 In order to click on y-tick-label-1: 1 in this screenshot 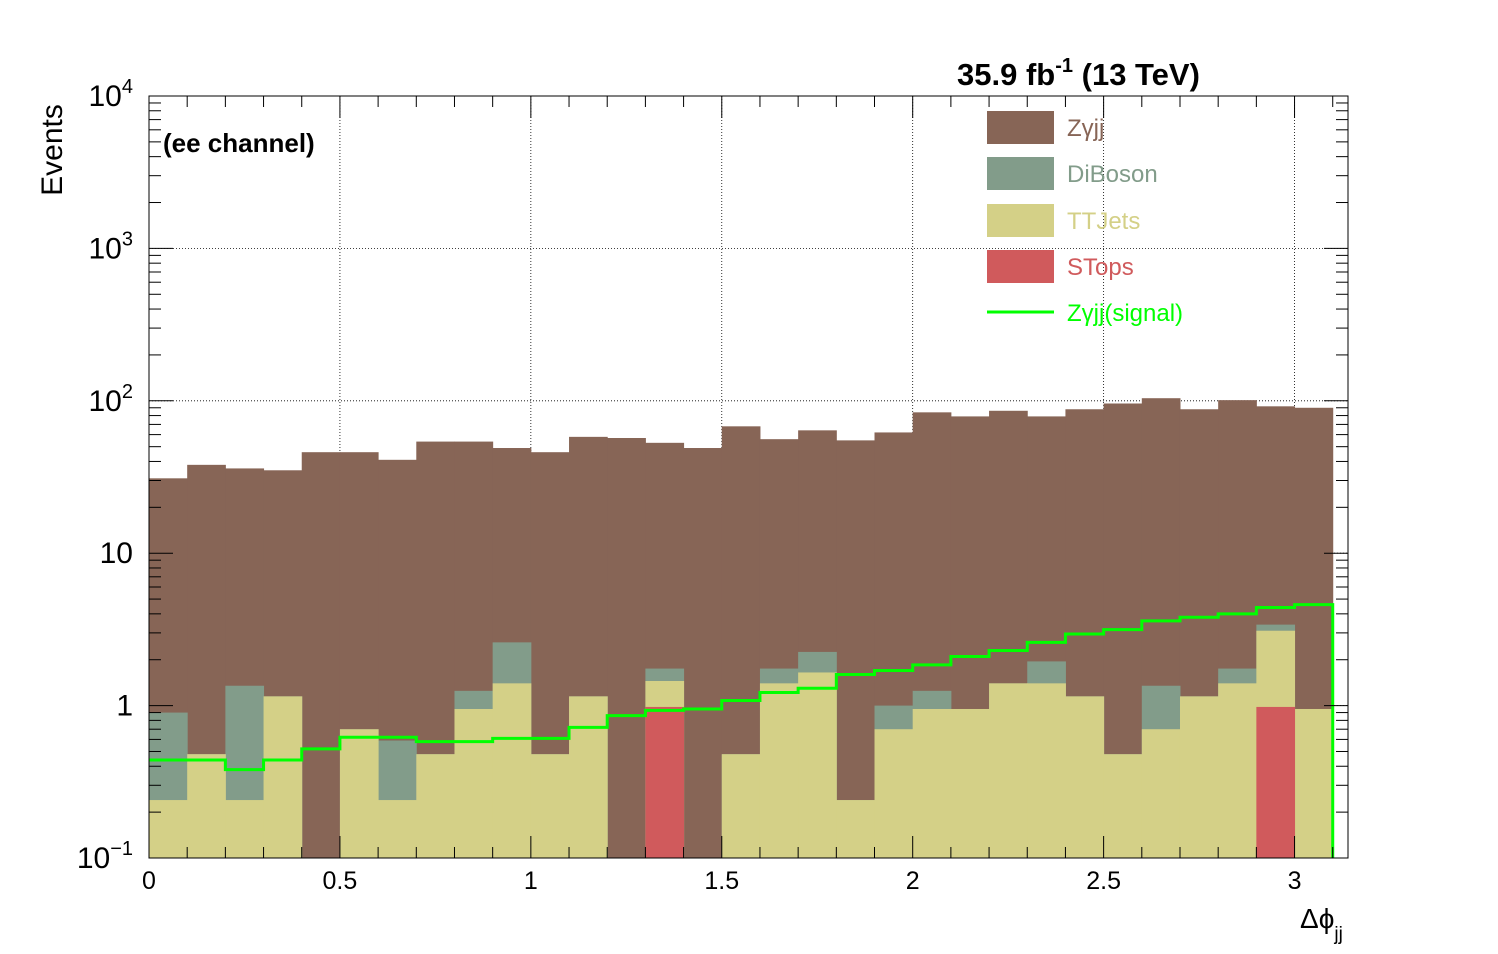, I will do `click(124, 706)`.